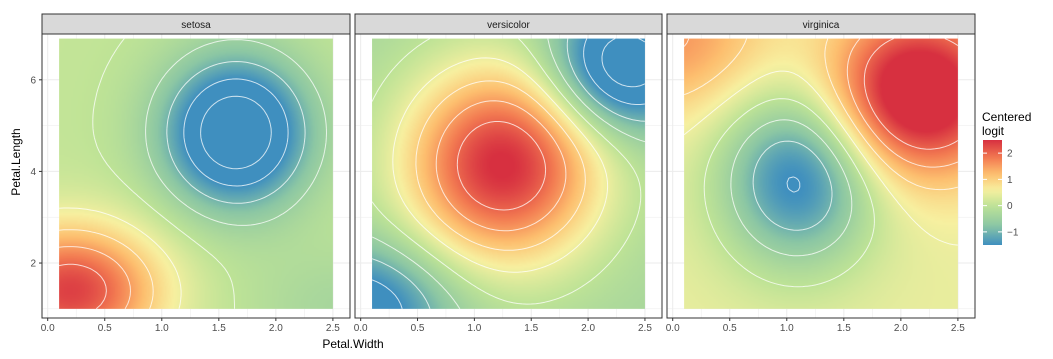 The image size is (1053, 359). What do you see at coordinates (33, 80) in the screenshot?
I see `y-tick-label: 6` at bounding box center [33, 80].